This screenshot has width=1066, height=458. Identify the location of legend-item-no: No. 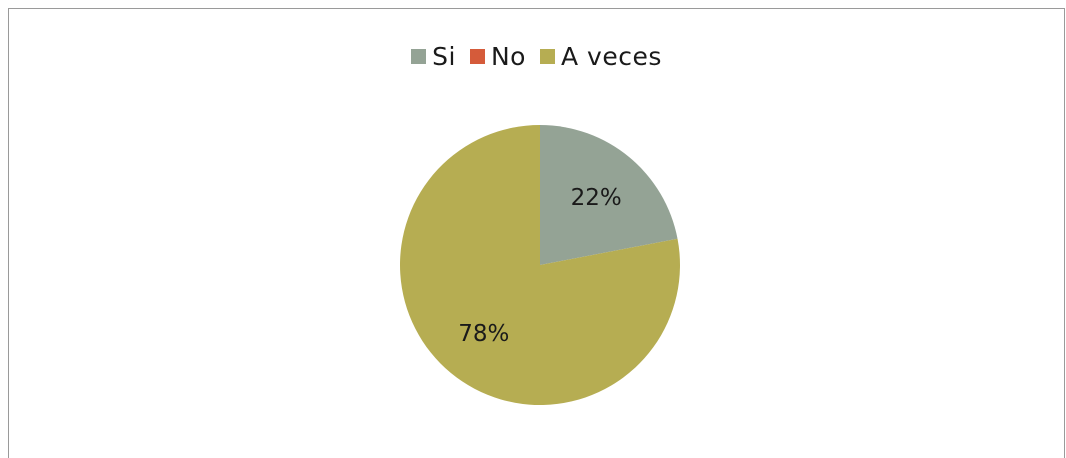
(497, 56).